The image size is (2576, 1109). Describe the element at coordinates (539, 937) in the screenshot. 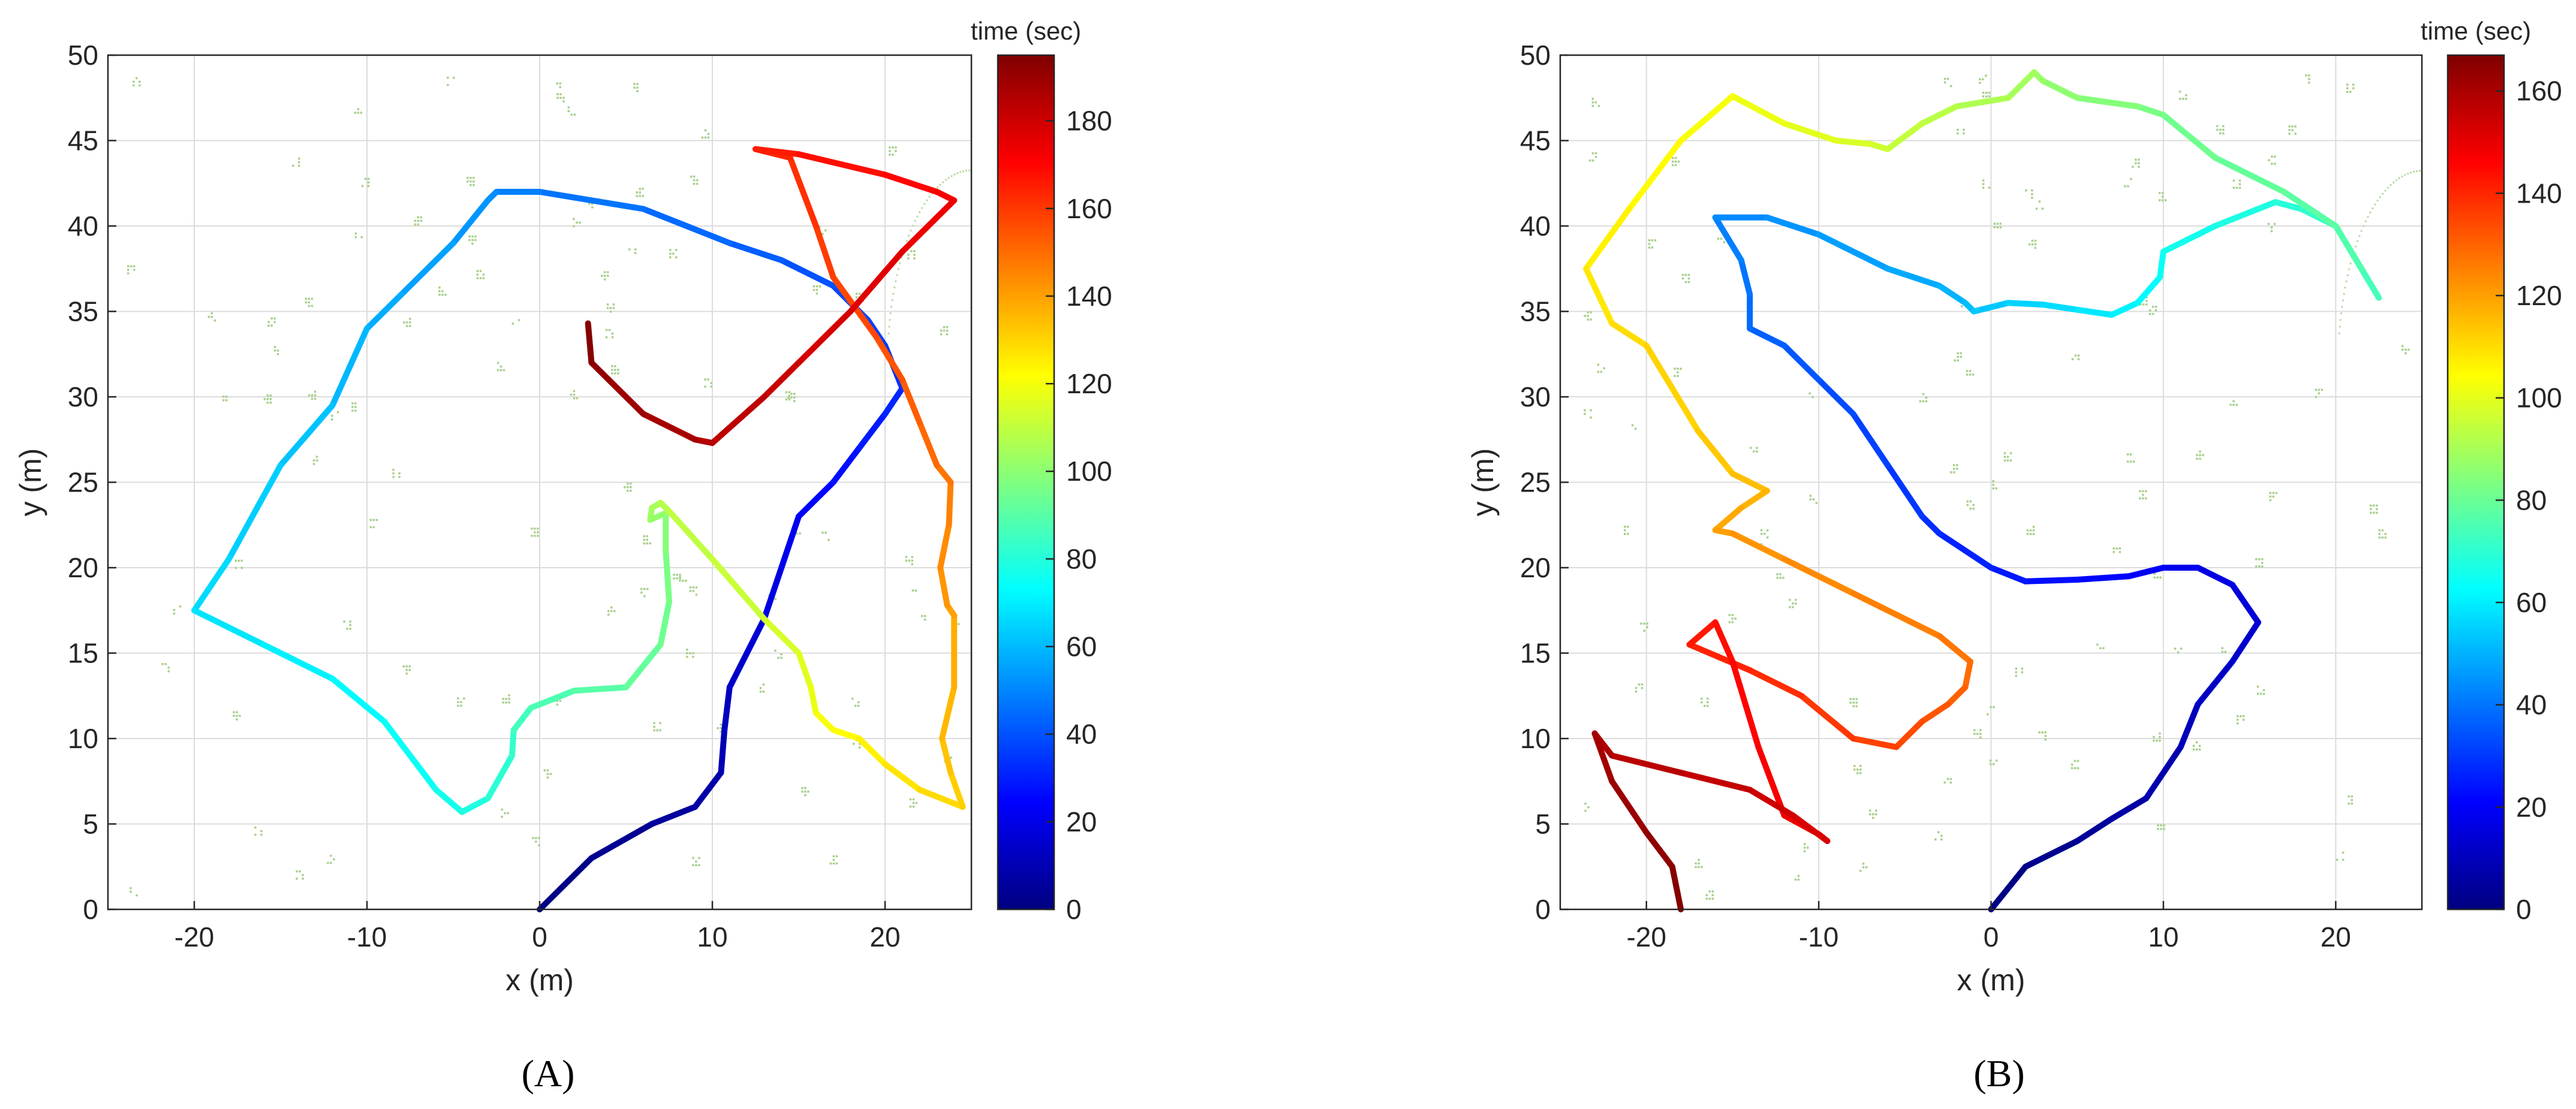

I see `panel-a-x-tick-label: 0` at that location.